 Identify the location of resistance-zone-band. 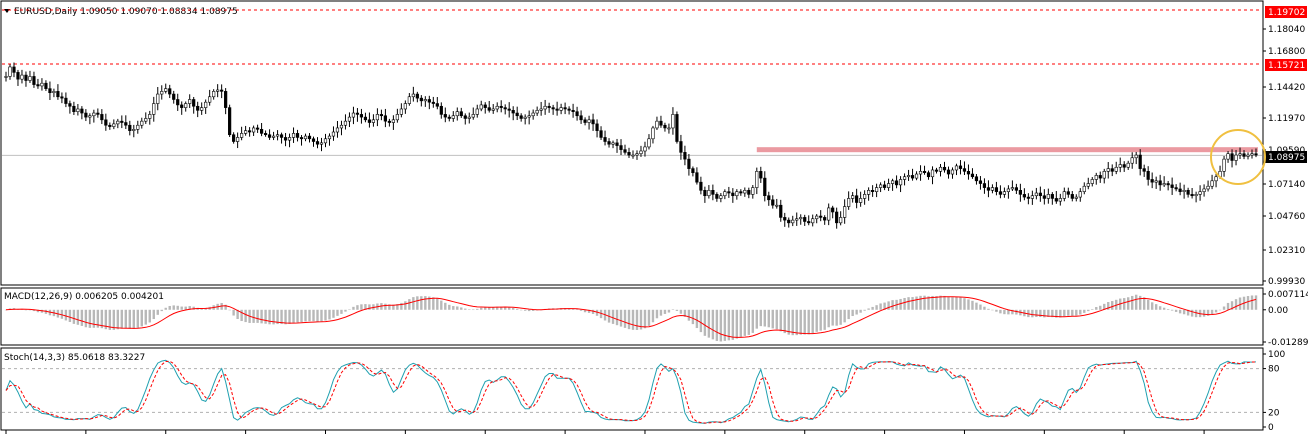
(1007, 150).